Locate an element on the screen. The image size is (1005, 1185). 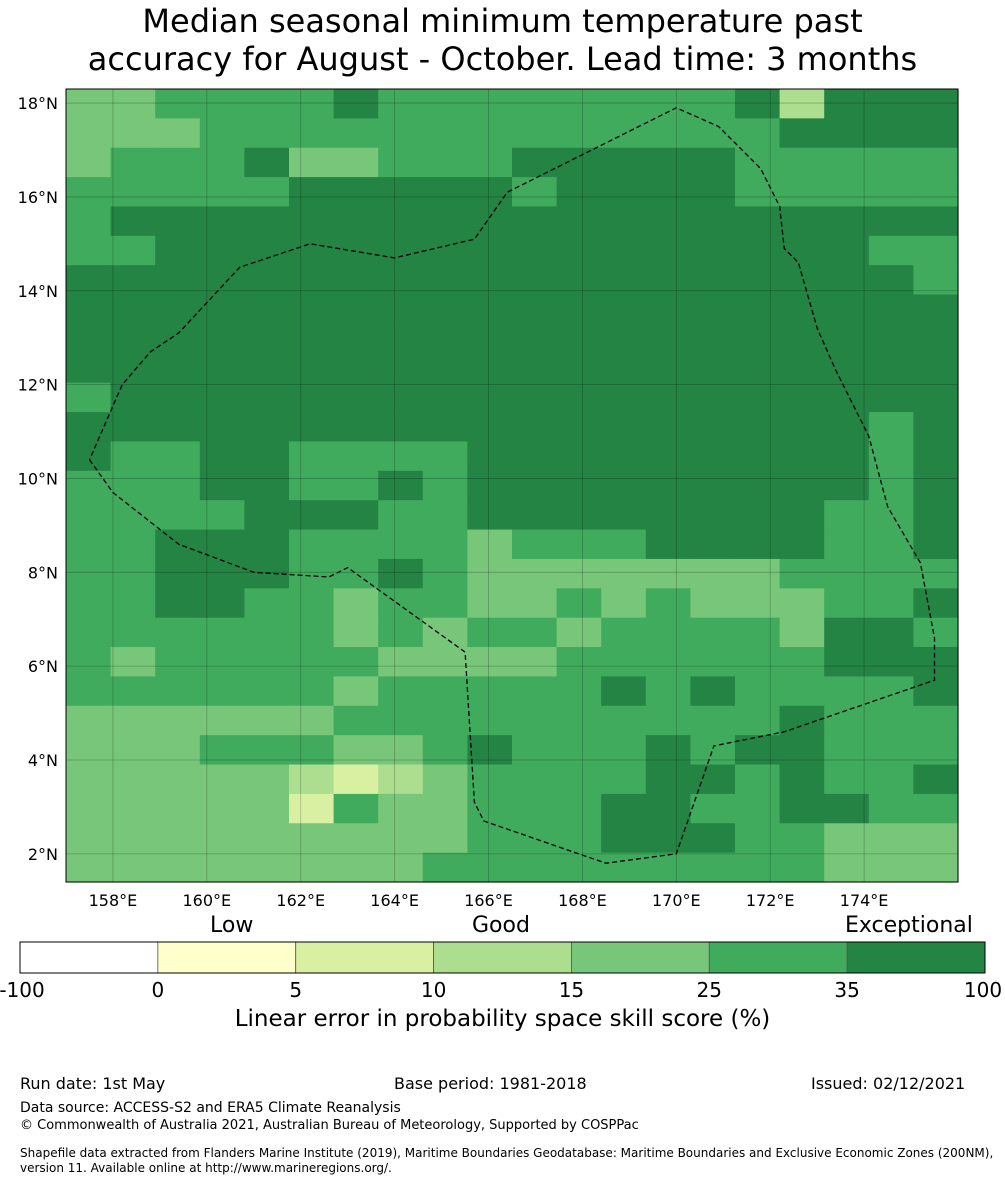
lat-tick-label: 18°N is located at coordinates (38, 103).